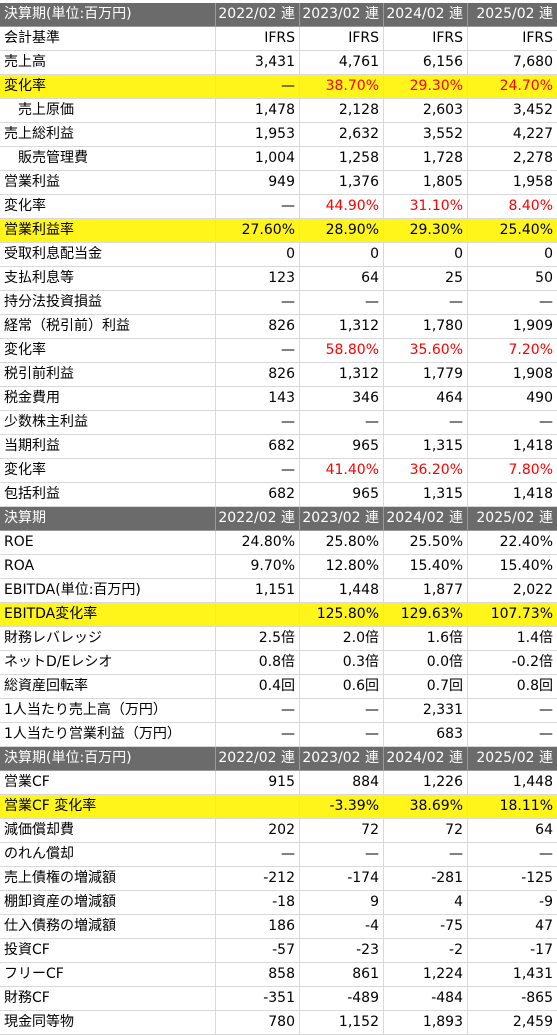  What do you see at coordinates (541, 950) in the screenshot?
I see `value-cell: -17` at bounding box center [541, 950].